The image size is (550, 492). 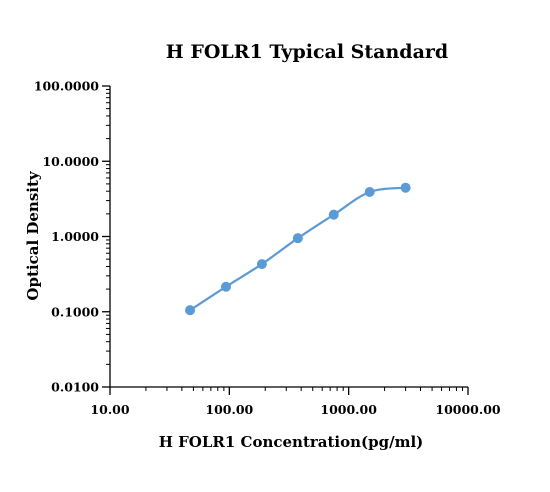 I want to click on x-axis-label: H FOLR1 Concentration(pg/ml), so click(x=291, y=442).